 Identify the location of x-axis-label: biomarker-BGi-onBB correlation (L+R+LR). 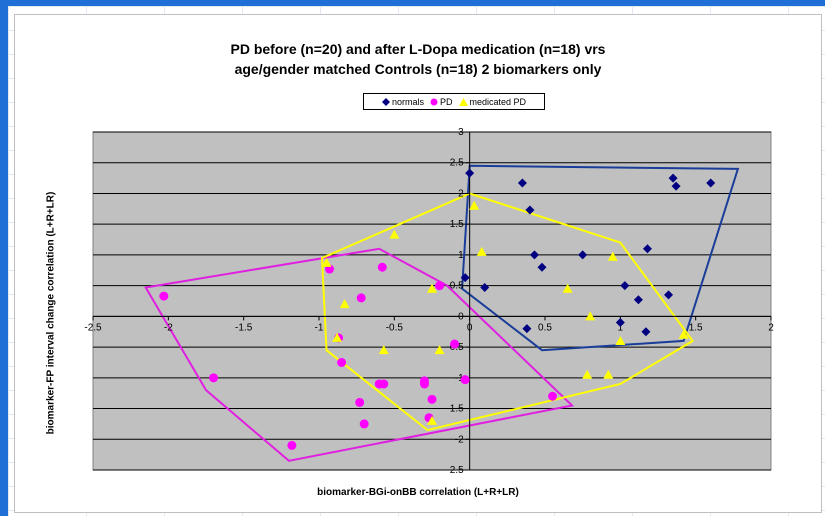
(418, 492).